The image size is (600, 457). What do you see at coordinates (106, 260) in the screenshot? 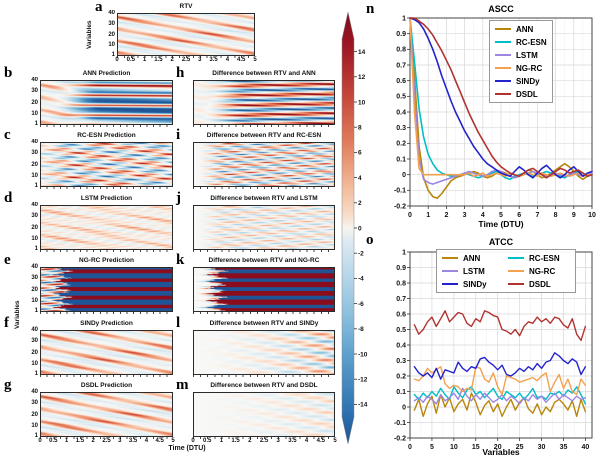
I see `panel-e-title: NG-RC Prediction` at bounding box center [106, 260].